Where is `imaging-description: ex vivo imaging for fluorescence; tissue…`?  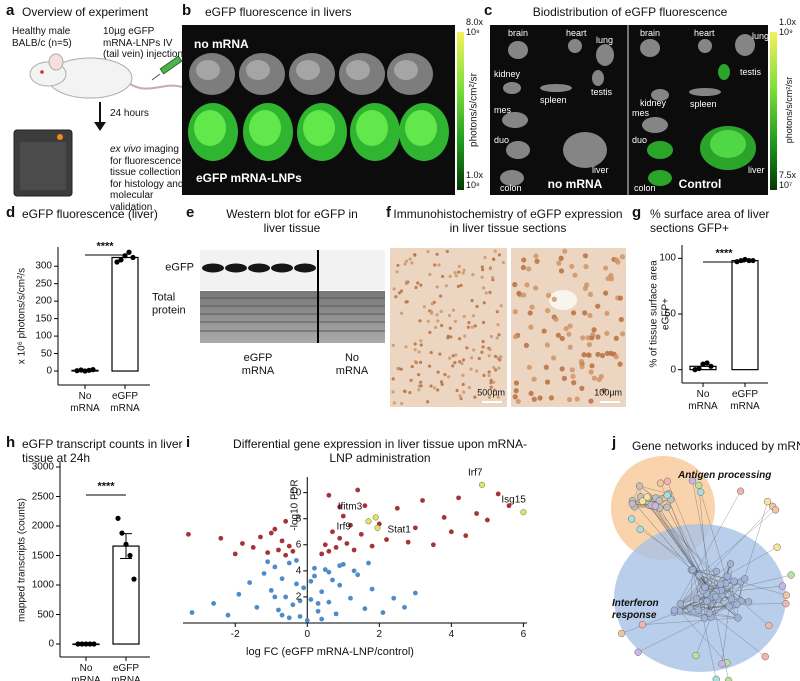 imaging-description: ex vivo imaging for fluorescence; tissue… is located at coordinates (149, 178).